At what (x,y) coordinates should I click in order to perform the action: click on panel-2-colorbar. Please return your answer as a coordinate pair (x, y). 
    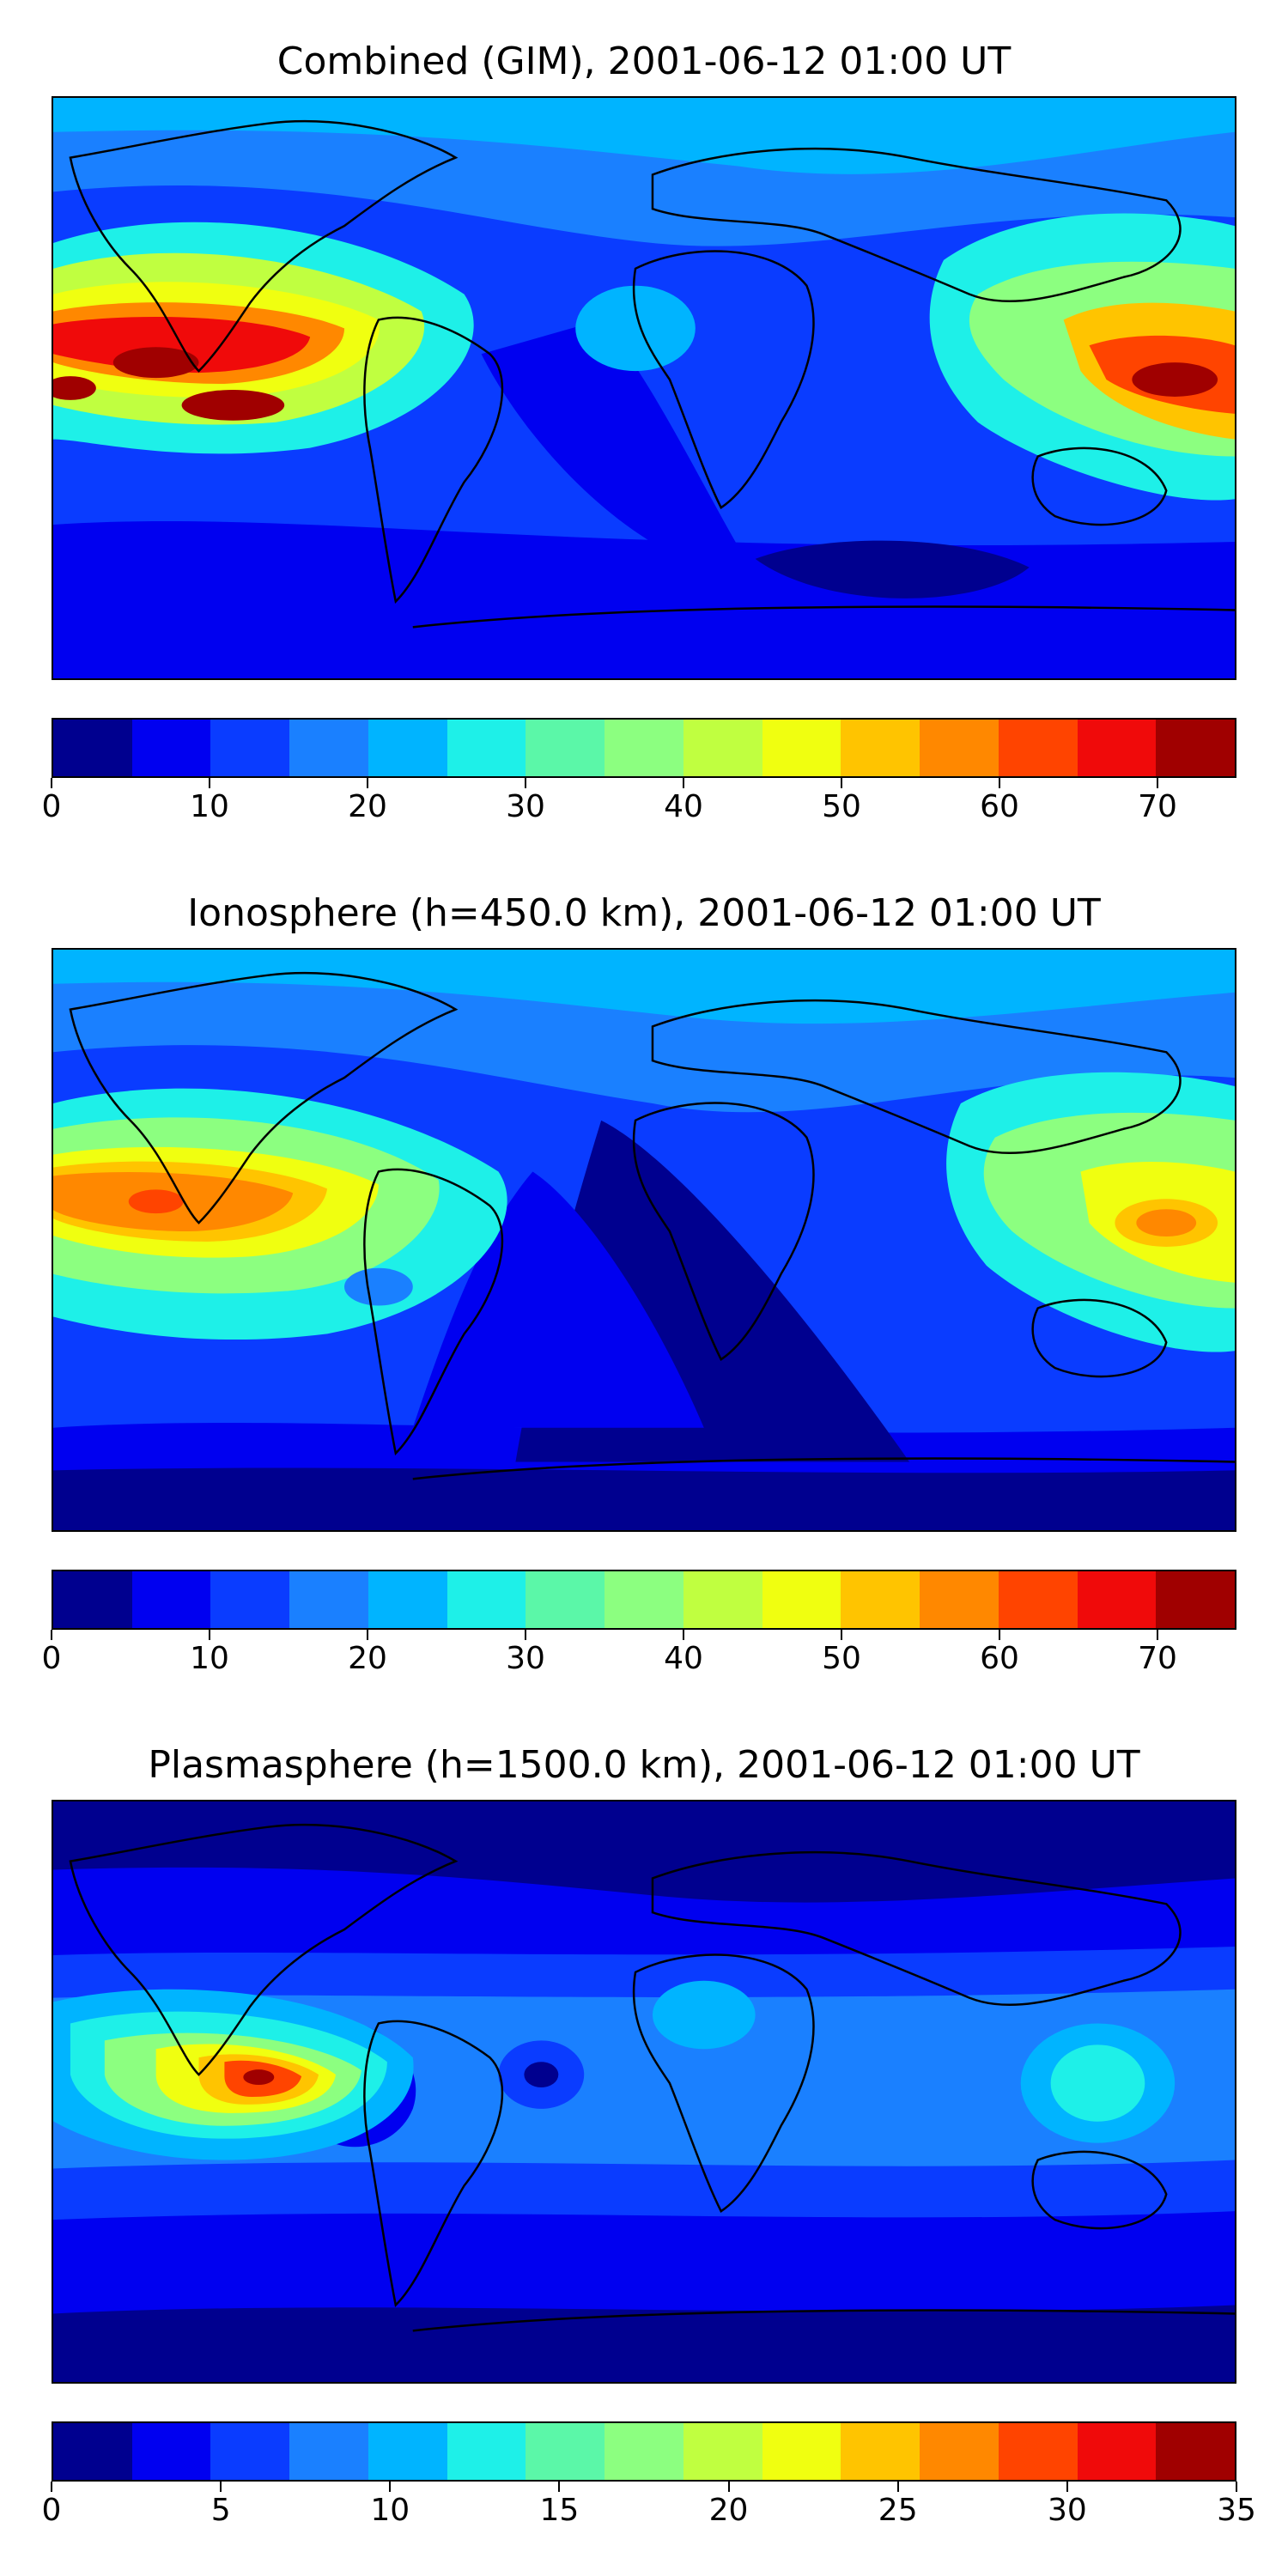
    Looking at the image, I should click on (644, 1600).